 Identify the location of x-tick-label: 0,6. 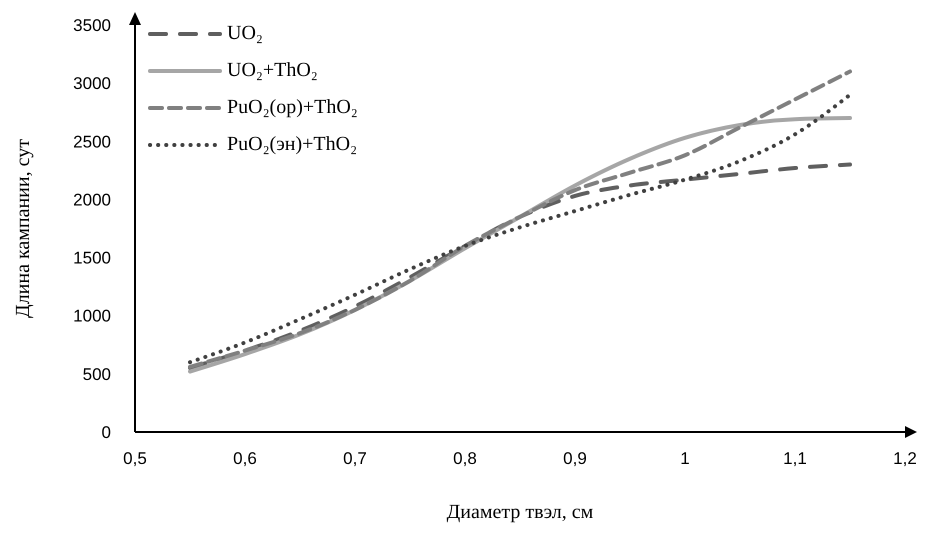
(245, 458).